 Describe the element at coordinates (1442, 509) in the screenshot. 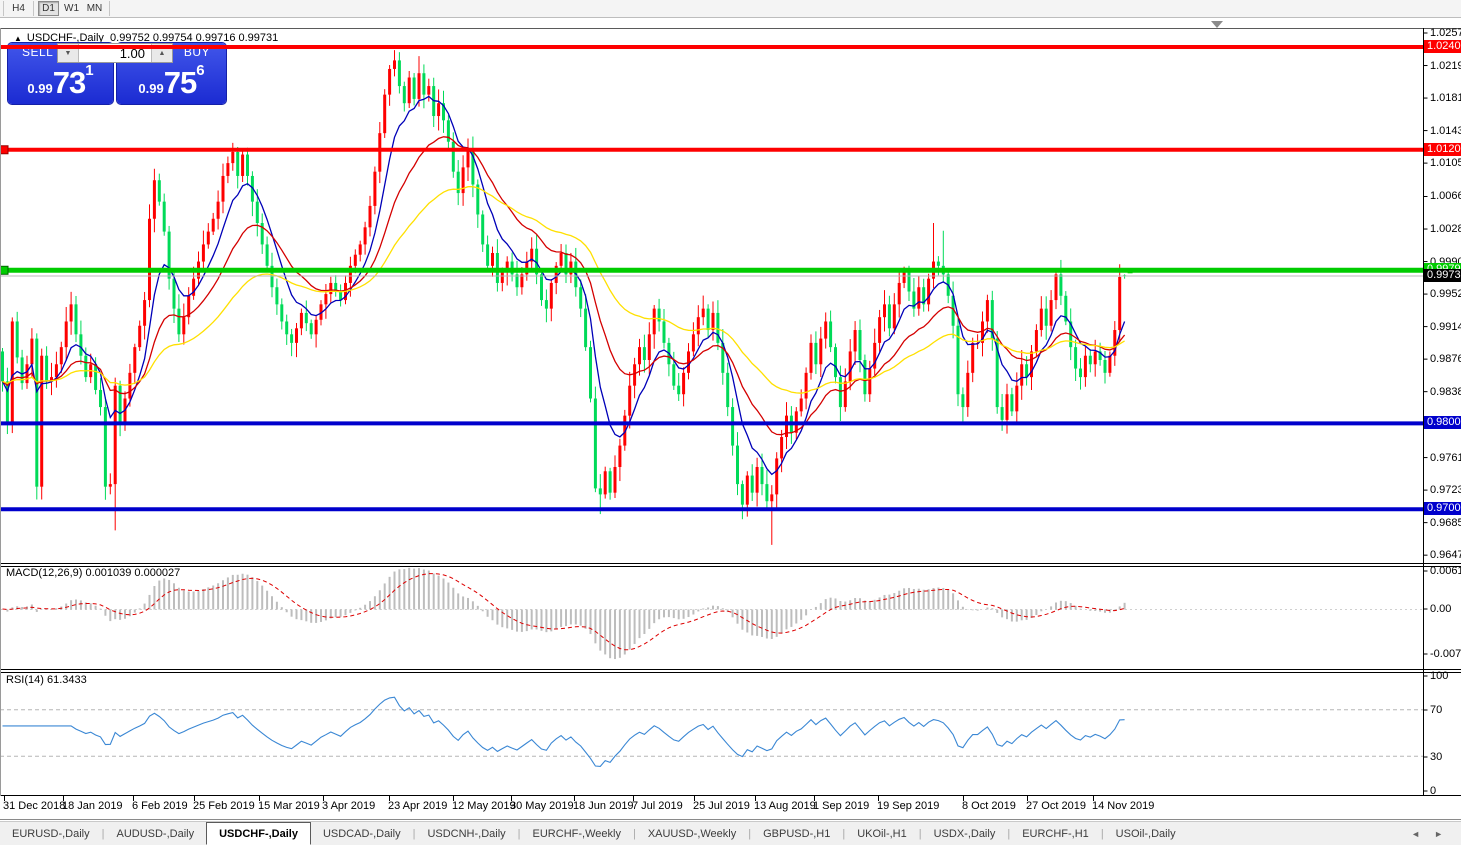

I see `price-level-tag: 0.97006` at that location.